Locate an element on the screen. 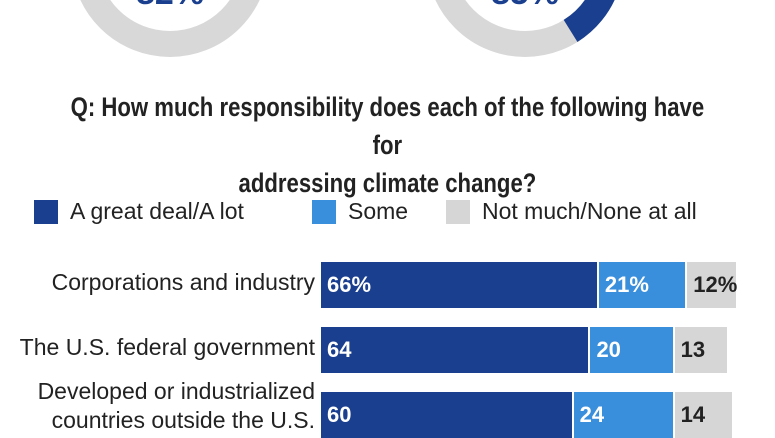  question-line: addressing climate change? is located at coordinates (387, 183).